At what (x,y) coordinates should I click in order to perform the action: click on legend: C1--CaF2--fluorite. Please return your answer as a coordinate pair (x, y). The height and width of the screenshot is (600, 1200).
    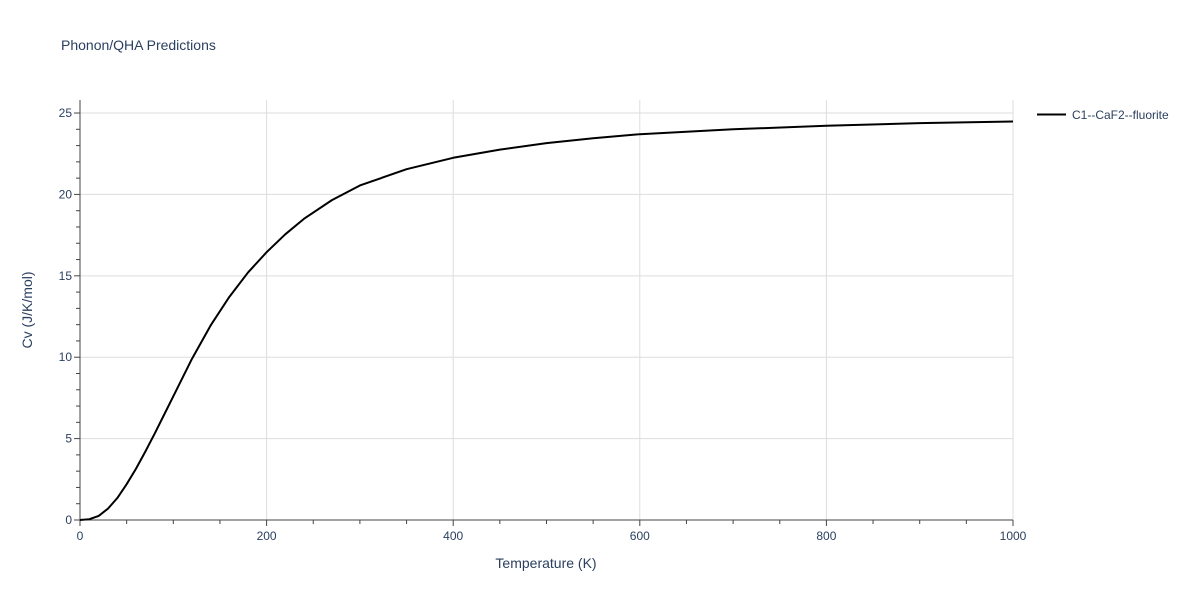
    Looking at the image, I should click on (1103, 115).